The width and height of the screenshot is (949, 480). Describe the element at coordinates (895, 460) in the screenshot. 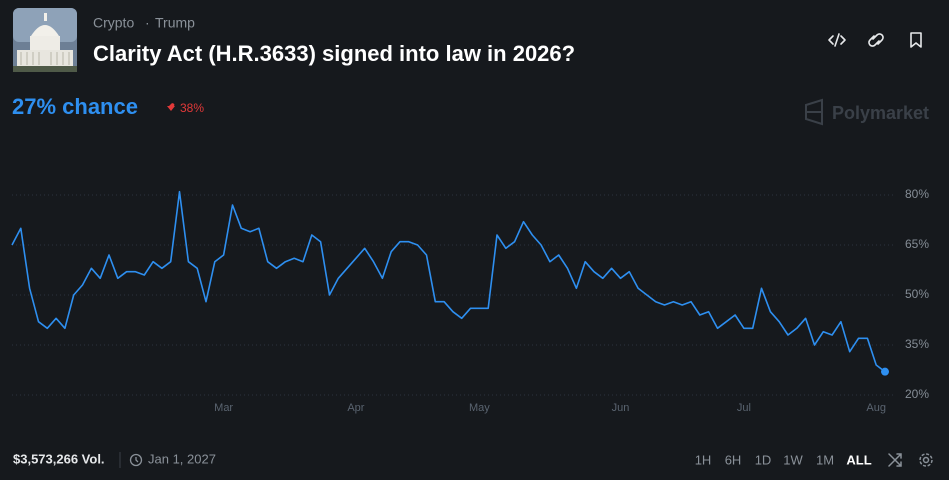

I see `shuffle-button` at that location.